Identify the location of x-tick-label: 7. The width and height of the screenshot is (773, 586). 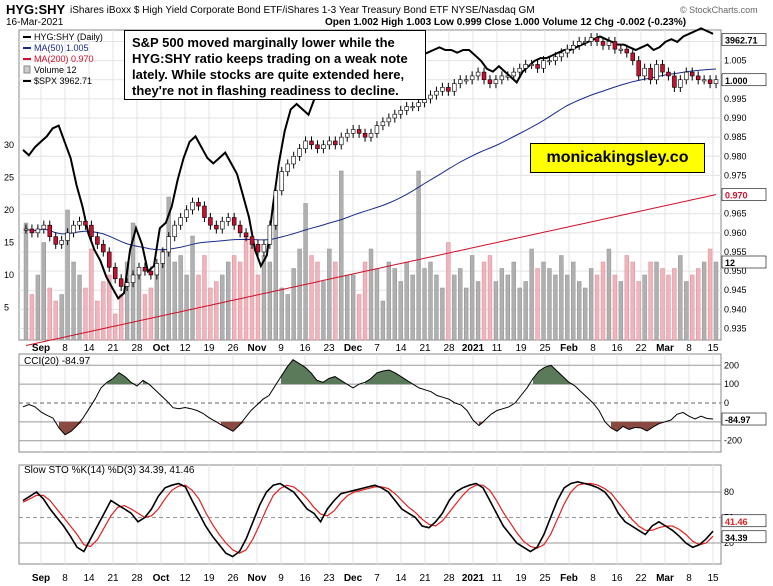
(377, 348).